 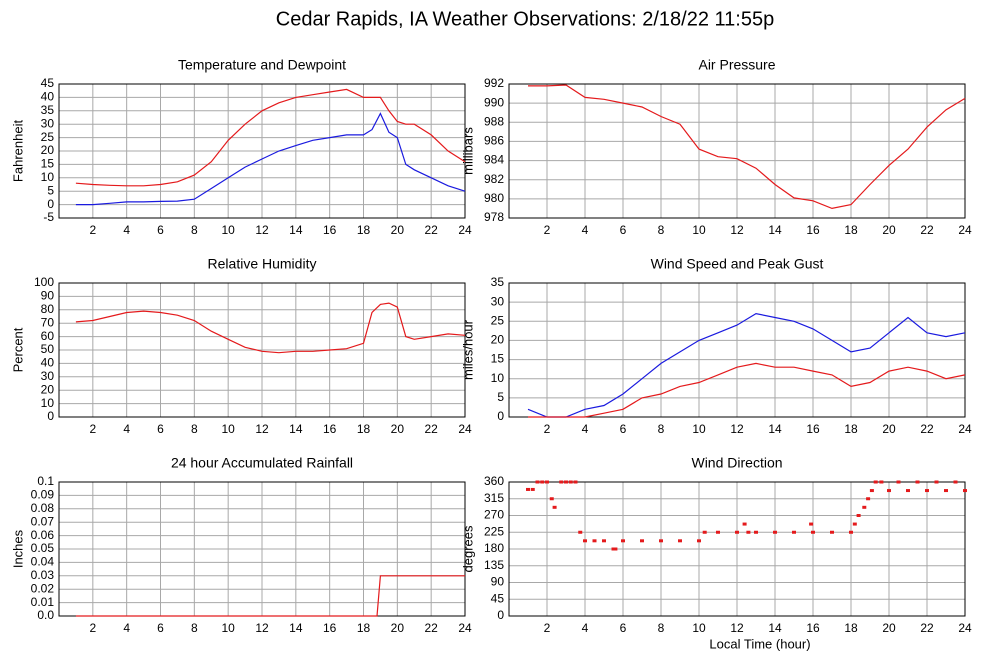 What do you see at coordinates (43, 562) in the screenshot?
I see `y-tick-label: 0.04` at bounding box center [43, 562].